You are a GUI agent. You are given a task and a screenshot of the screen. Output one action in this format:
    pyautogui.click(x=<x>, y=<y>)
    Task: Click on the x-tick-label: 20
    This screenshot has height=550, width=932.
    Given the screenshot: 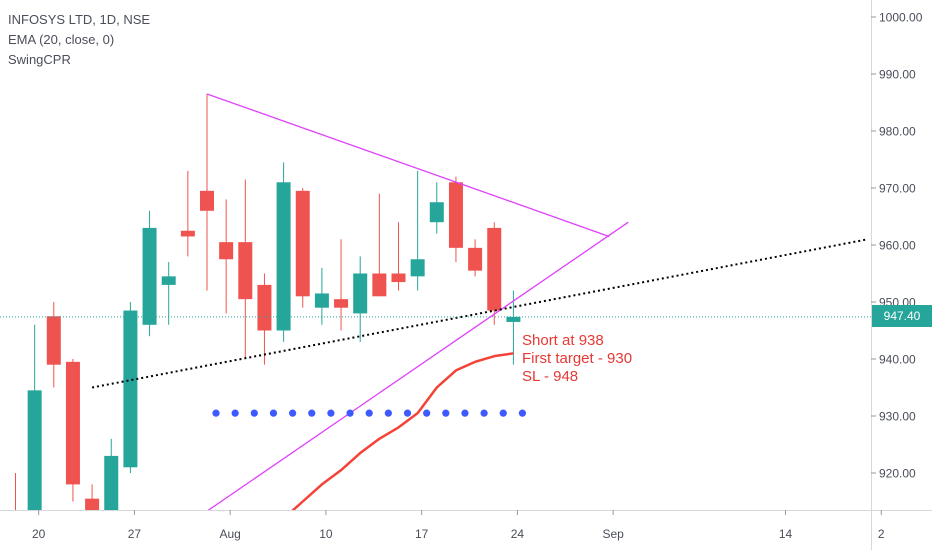 What is the action you would take?
    pyautogui.click(x=39, y=534)
    